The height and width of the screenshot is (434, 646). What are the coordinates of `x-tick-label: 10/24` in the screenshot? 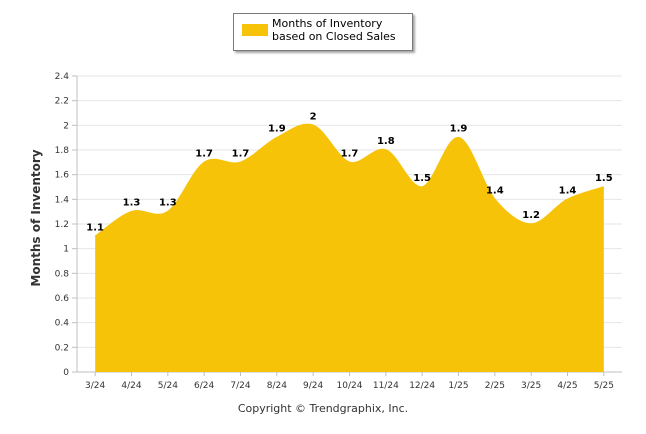 It's located at (350, 386).